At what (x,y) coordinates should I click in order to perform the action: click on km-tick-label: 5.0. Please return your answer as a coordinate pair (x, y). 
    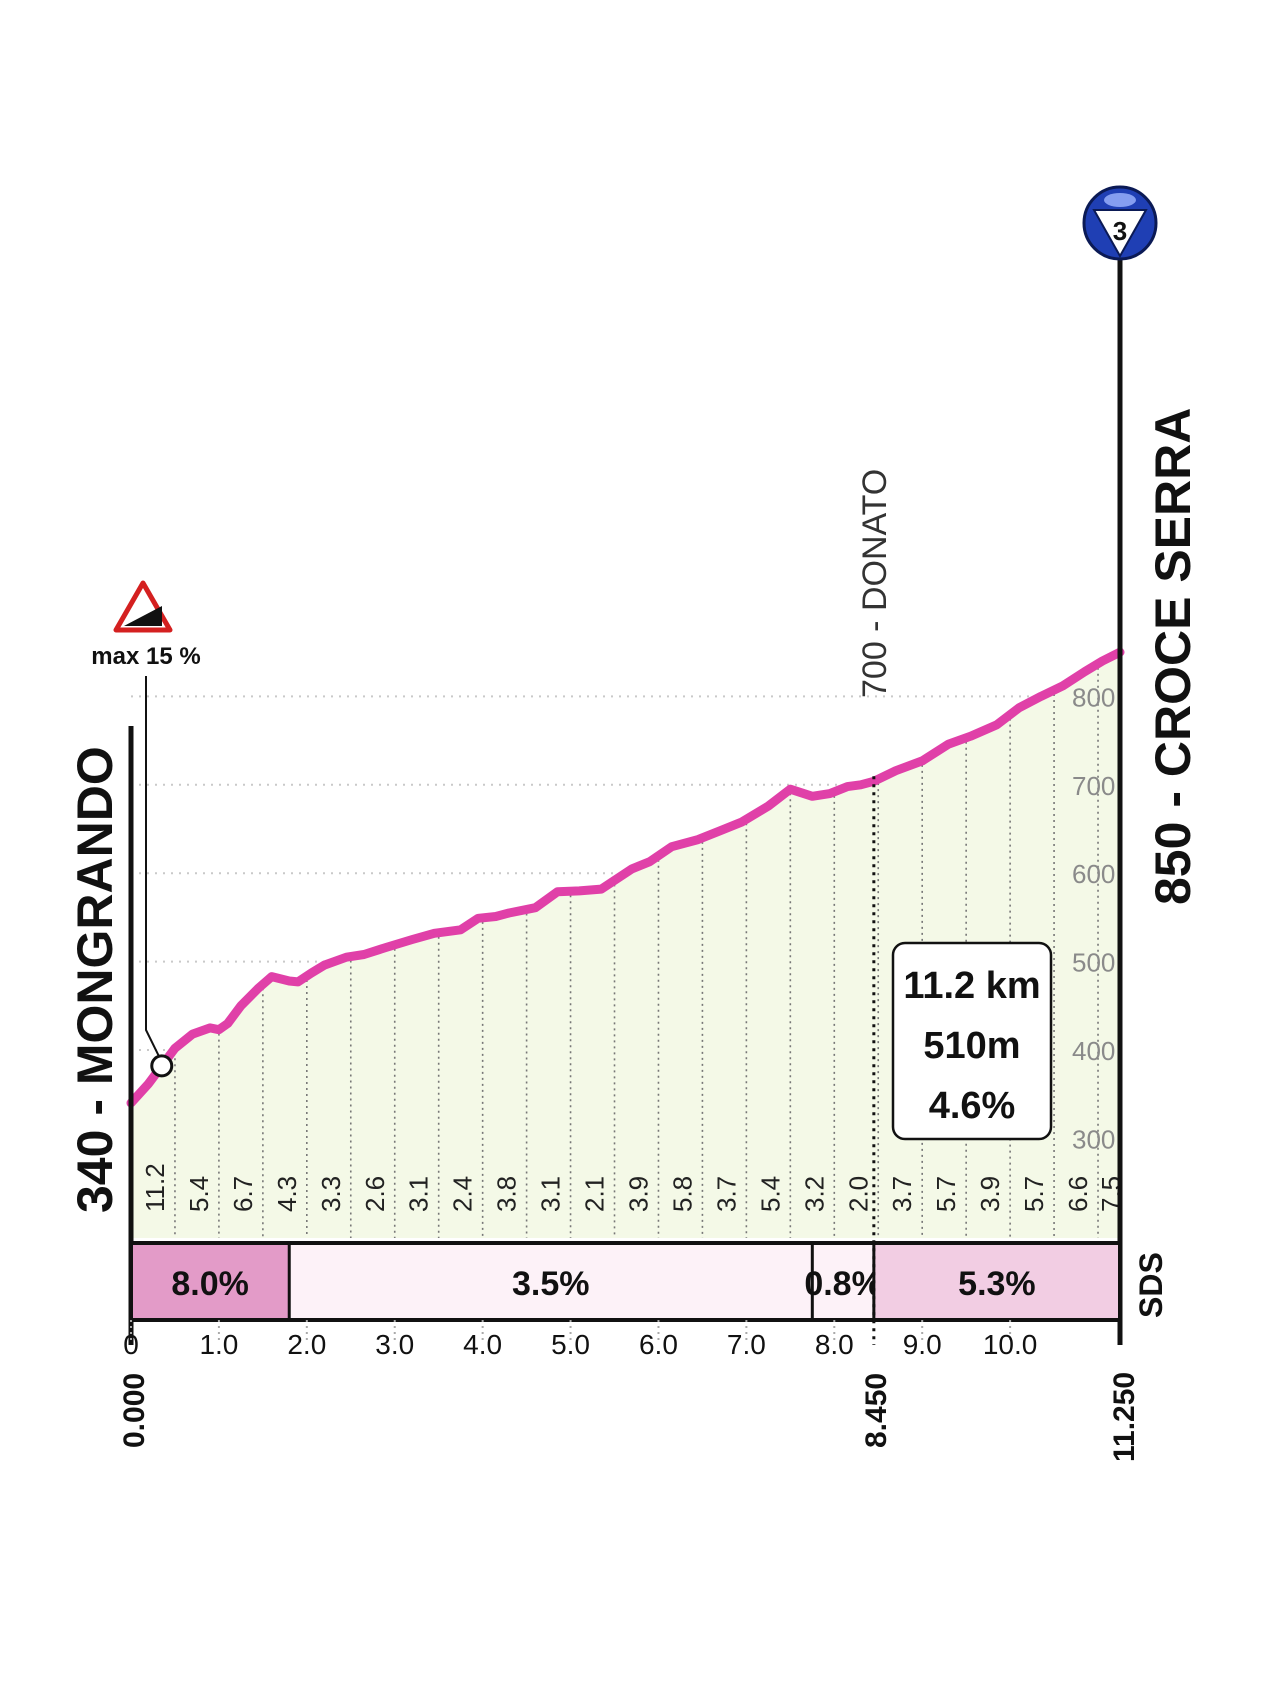
    Looking at the image, I should click on (570, 1344).